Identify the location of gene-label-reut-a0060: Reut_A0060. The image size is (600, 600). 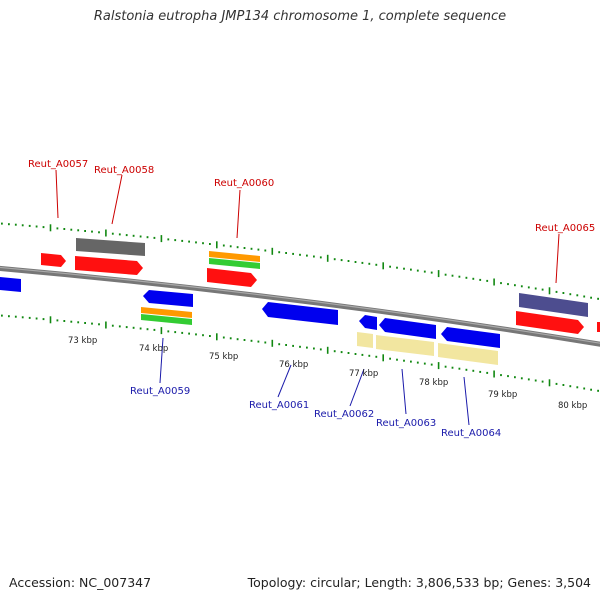
(244, 183).